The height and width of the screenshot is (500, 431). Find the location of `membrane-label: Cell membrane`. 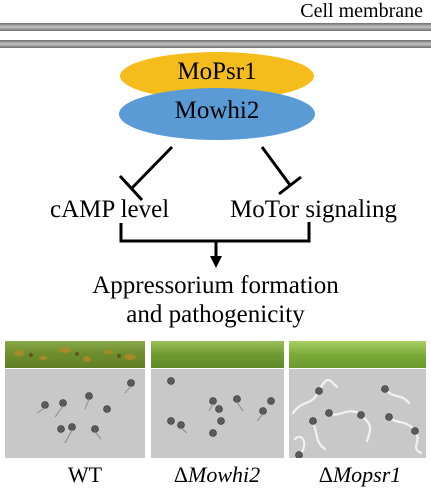

membrane-label: Cell membrane is located at coordinates (361, 11).